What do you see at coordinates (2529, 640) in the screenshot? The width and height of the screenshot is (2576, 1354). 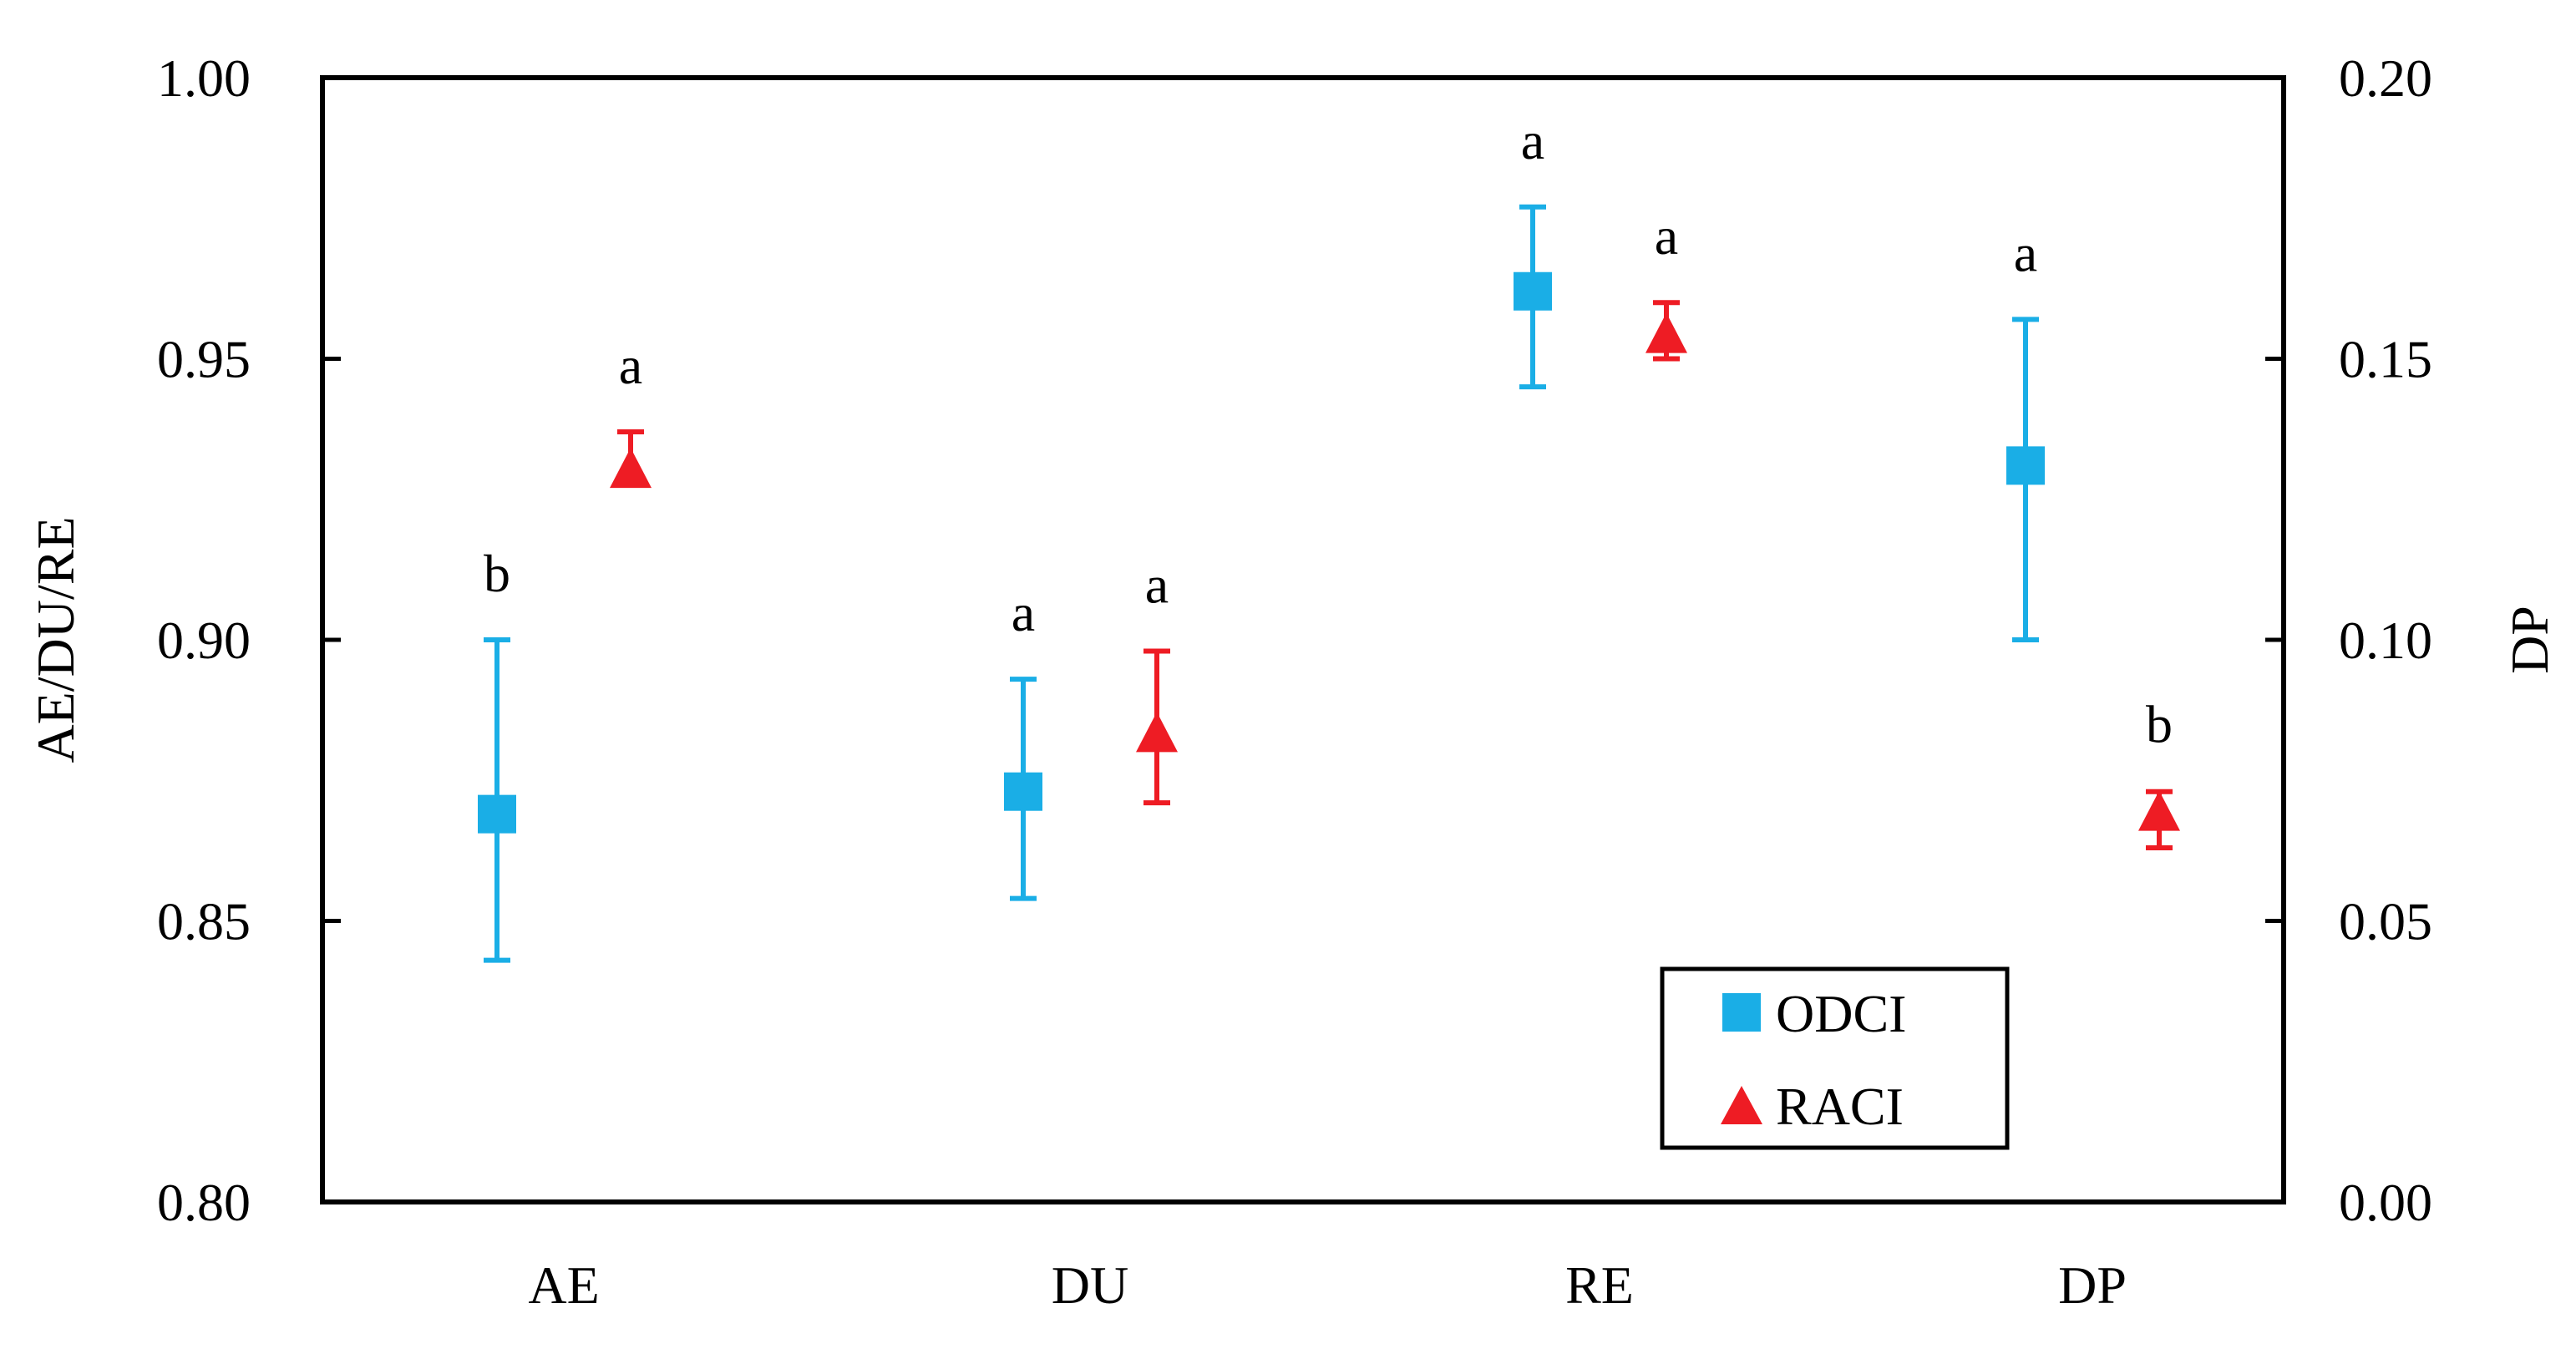 I see `right-axis-label: DP` at bounding box center [2529, 640].